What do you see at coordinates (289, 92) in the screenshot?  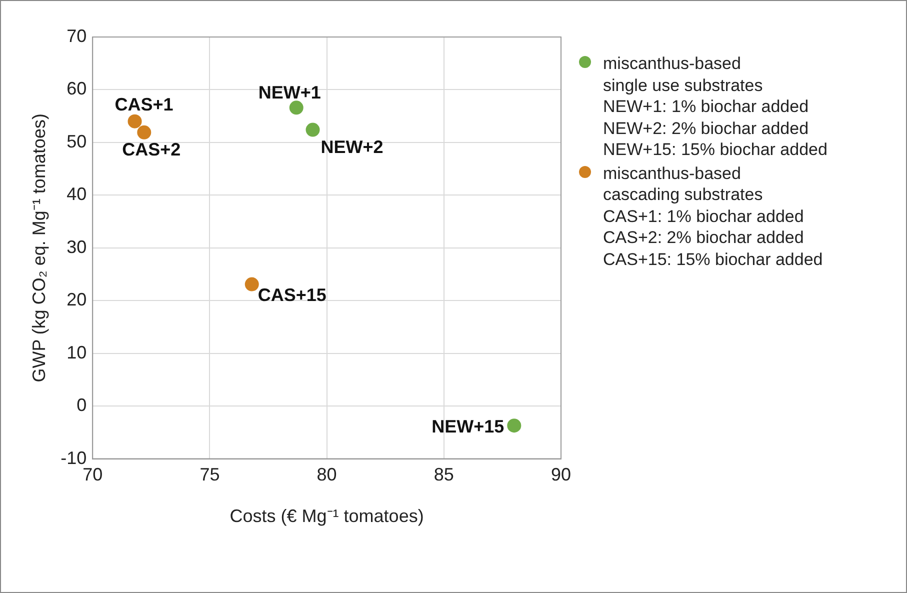 I see `annotation: NEW+1` at bounding box center [289, 92].